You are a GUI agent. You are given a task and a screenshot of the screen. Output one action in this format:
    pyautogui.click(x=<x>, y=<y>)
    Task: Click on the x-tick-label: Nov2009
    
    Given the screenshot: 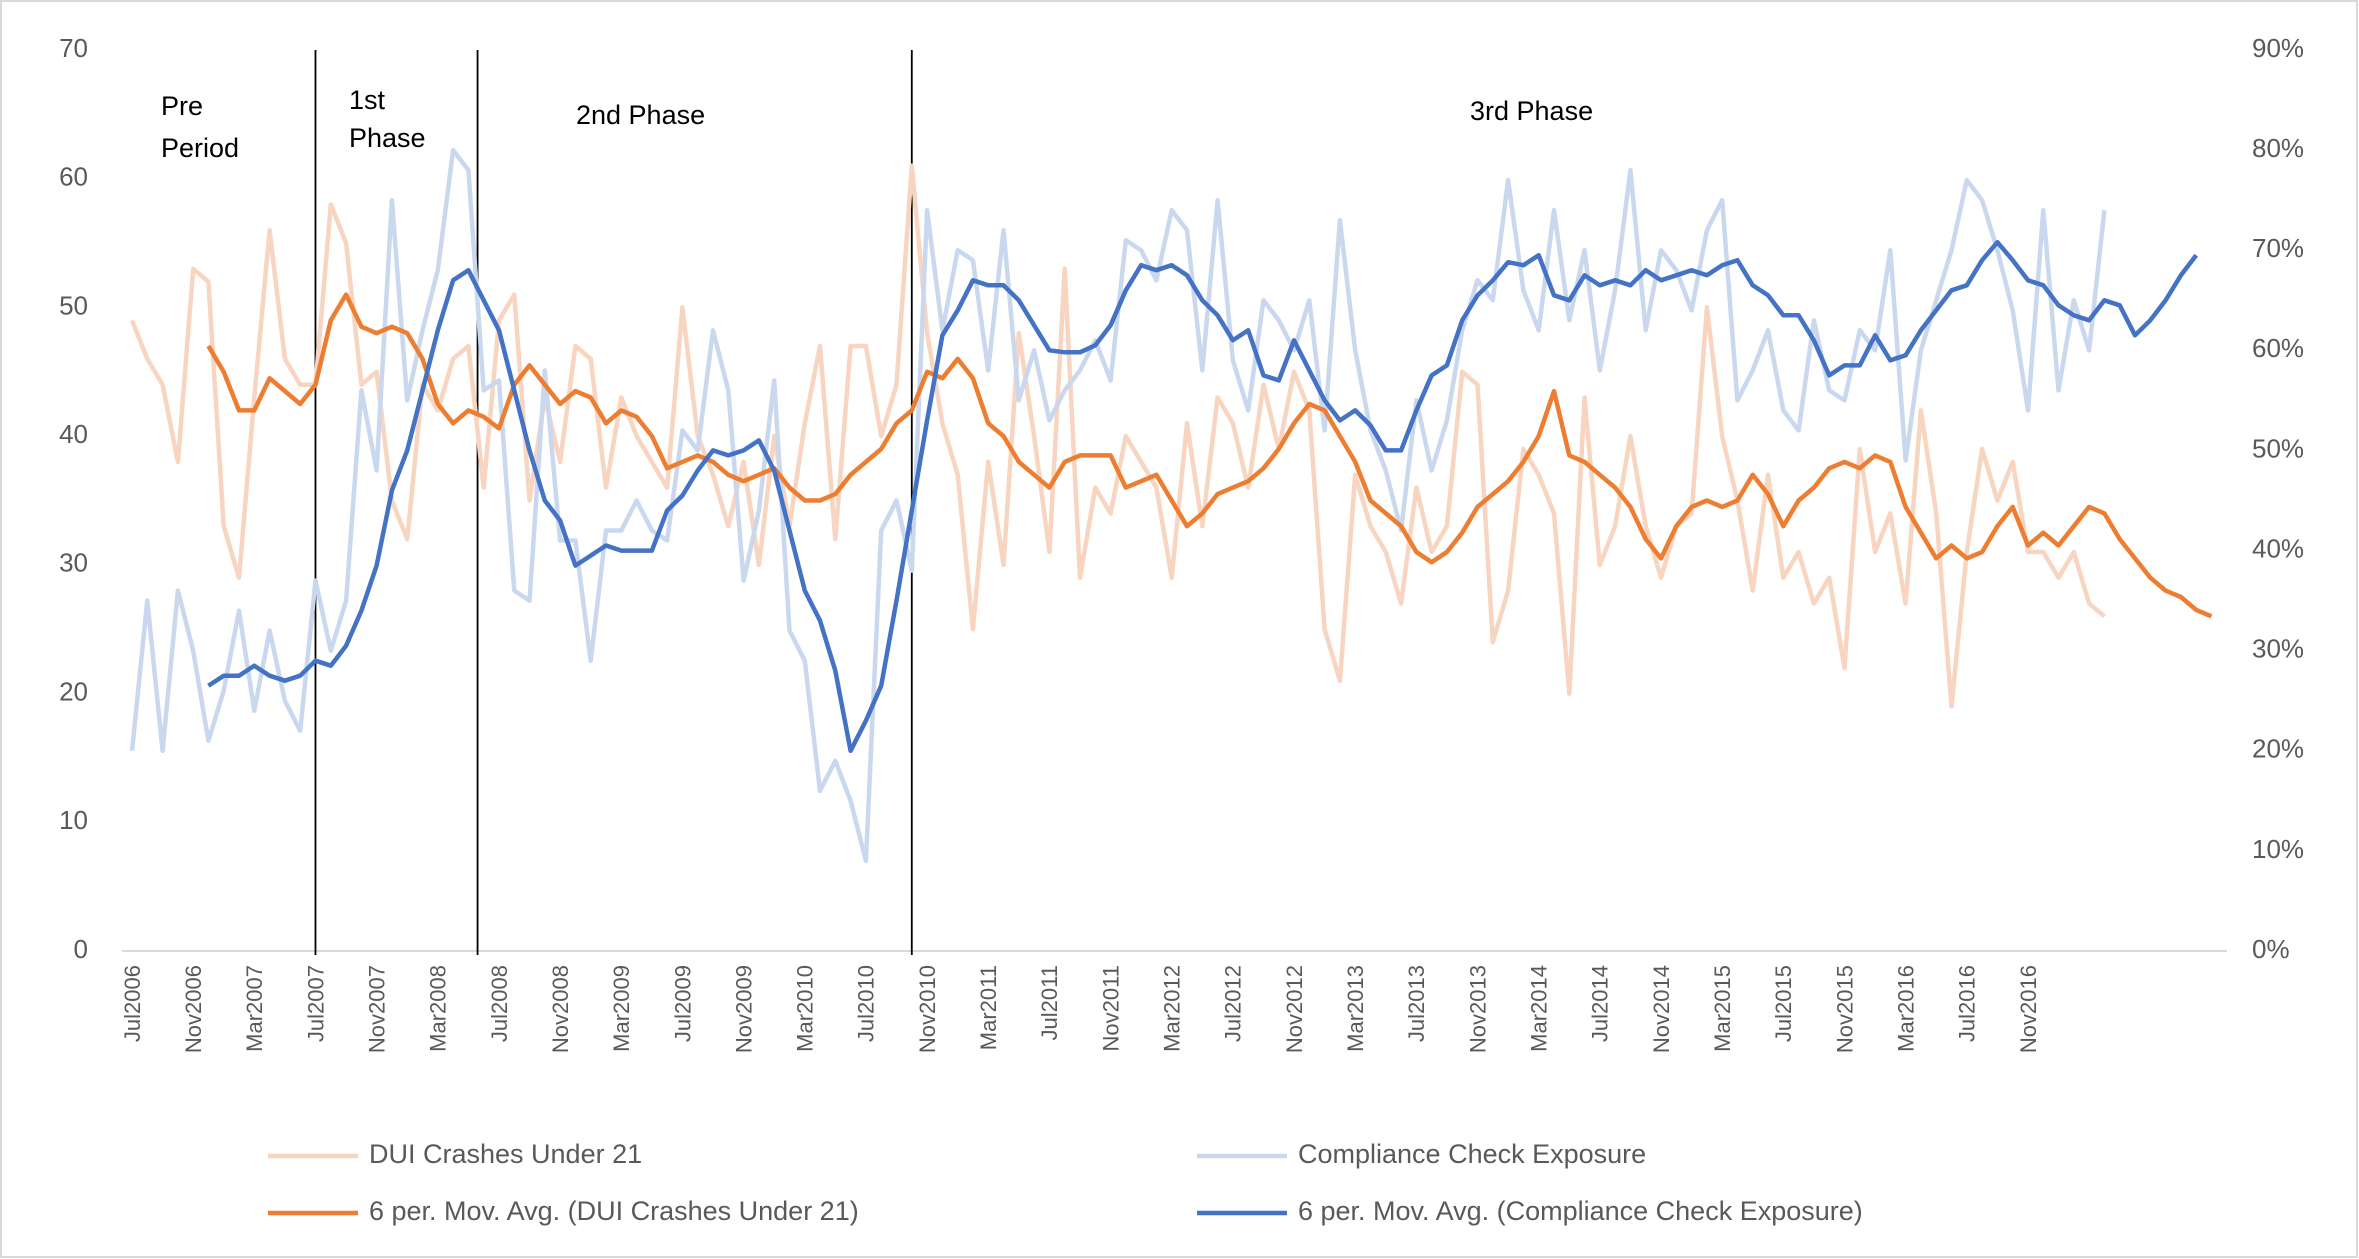 What is the action you would take?
    pyautogui.click(x=743, y=1009)
    